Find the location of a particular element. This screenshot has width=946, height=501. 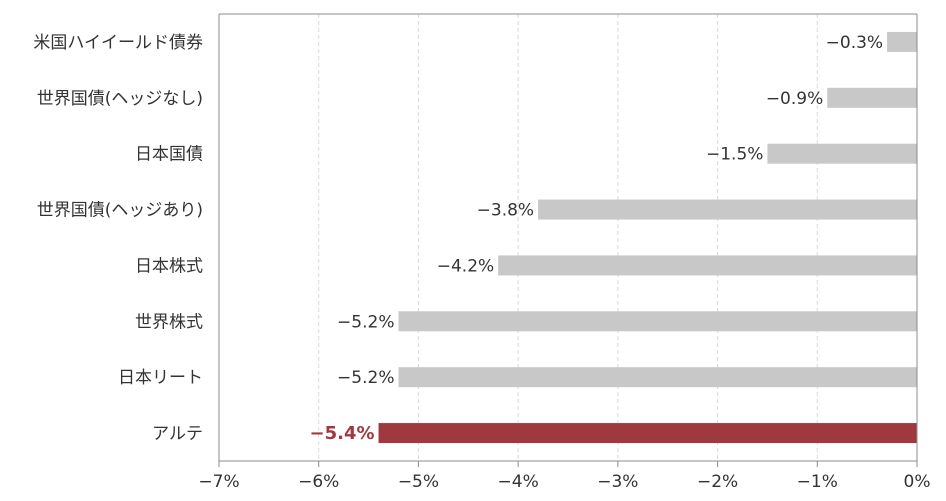

x-tick-label: −3% is located at coordinates (617, 482).